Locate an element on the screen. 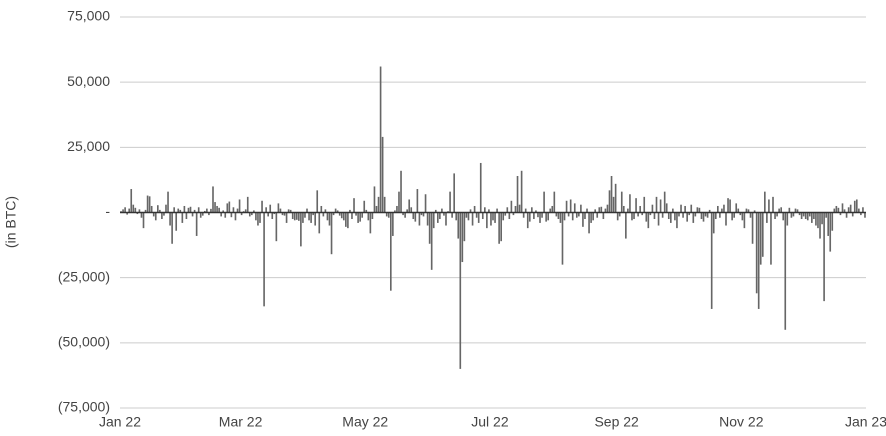  y-tick-label: 25,000 is located at coordinates (88, 146).